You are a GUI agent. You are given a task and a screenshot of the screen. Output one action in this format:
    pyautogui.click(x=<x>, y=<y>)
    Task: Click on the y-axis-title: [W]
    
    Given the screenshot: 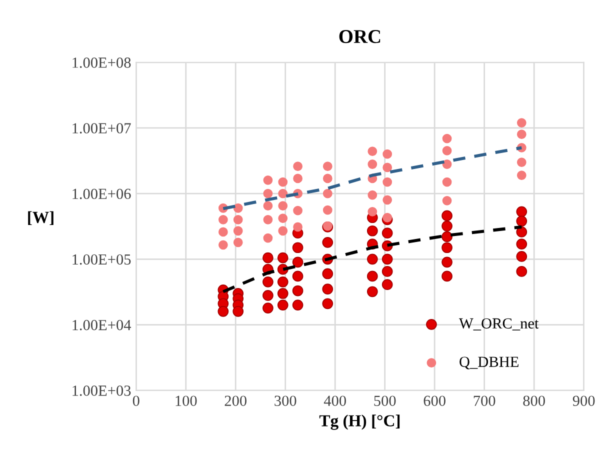 What is the action you would take?
    pyautogui.click(x=41, y=218)
    